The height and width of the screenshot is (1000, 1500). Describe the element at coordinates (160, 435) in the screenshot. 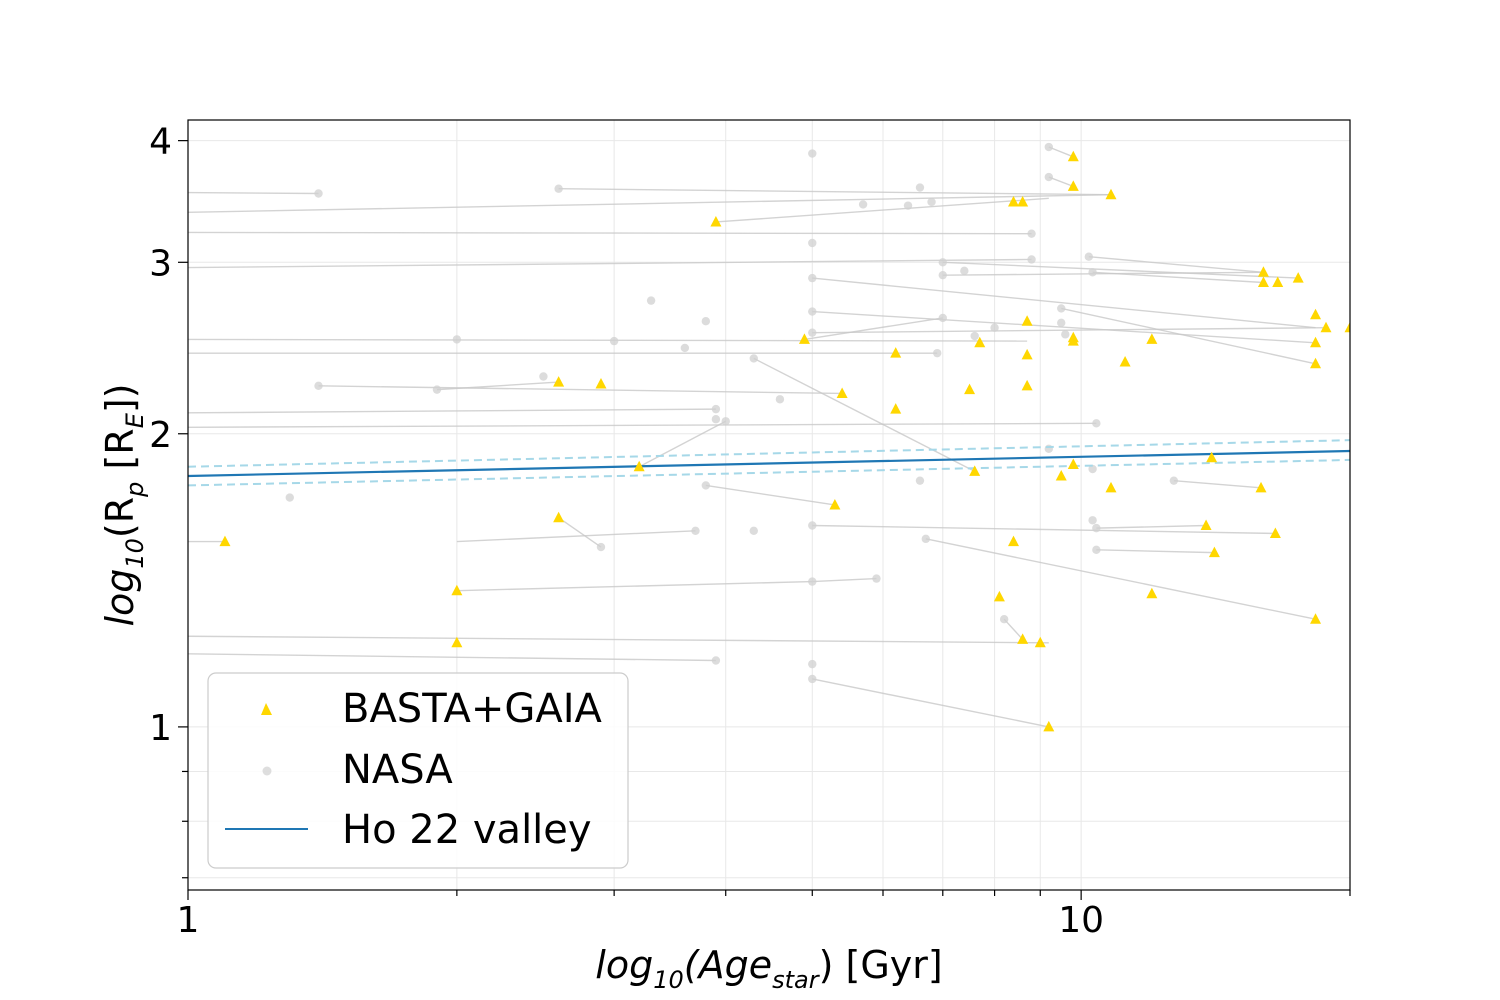

I see `y-tick-label: 2` at that location.